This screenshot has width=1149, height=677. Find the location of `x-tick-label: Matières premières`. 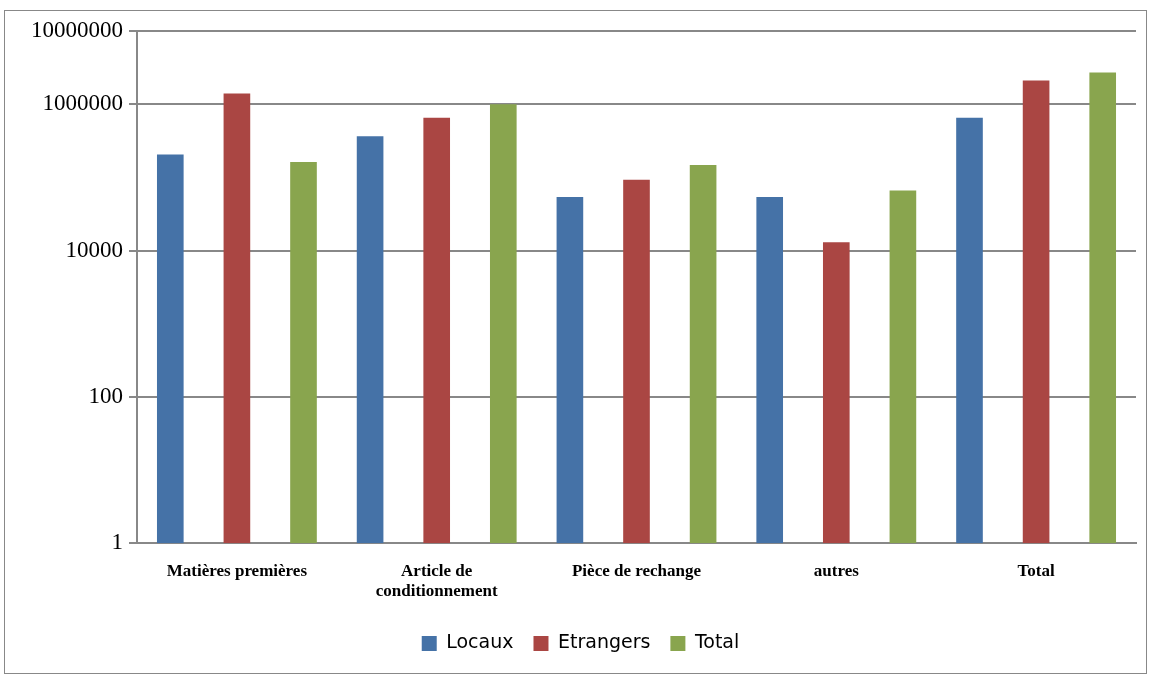

x-tick-label: Matières premières is located at coordinates (237, 570).